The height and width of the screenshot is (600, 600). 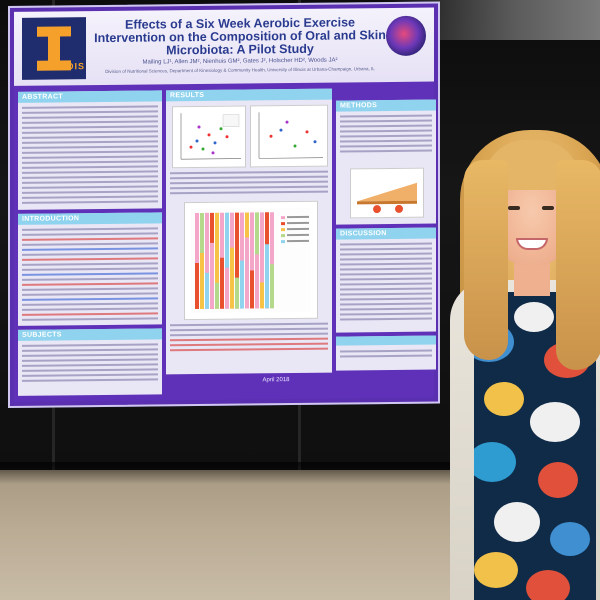 I want to click on section-heading: RESULTS, so click(x=249, y=95).